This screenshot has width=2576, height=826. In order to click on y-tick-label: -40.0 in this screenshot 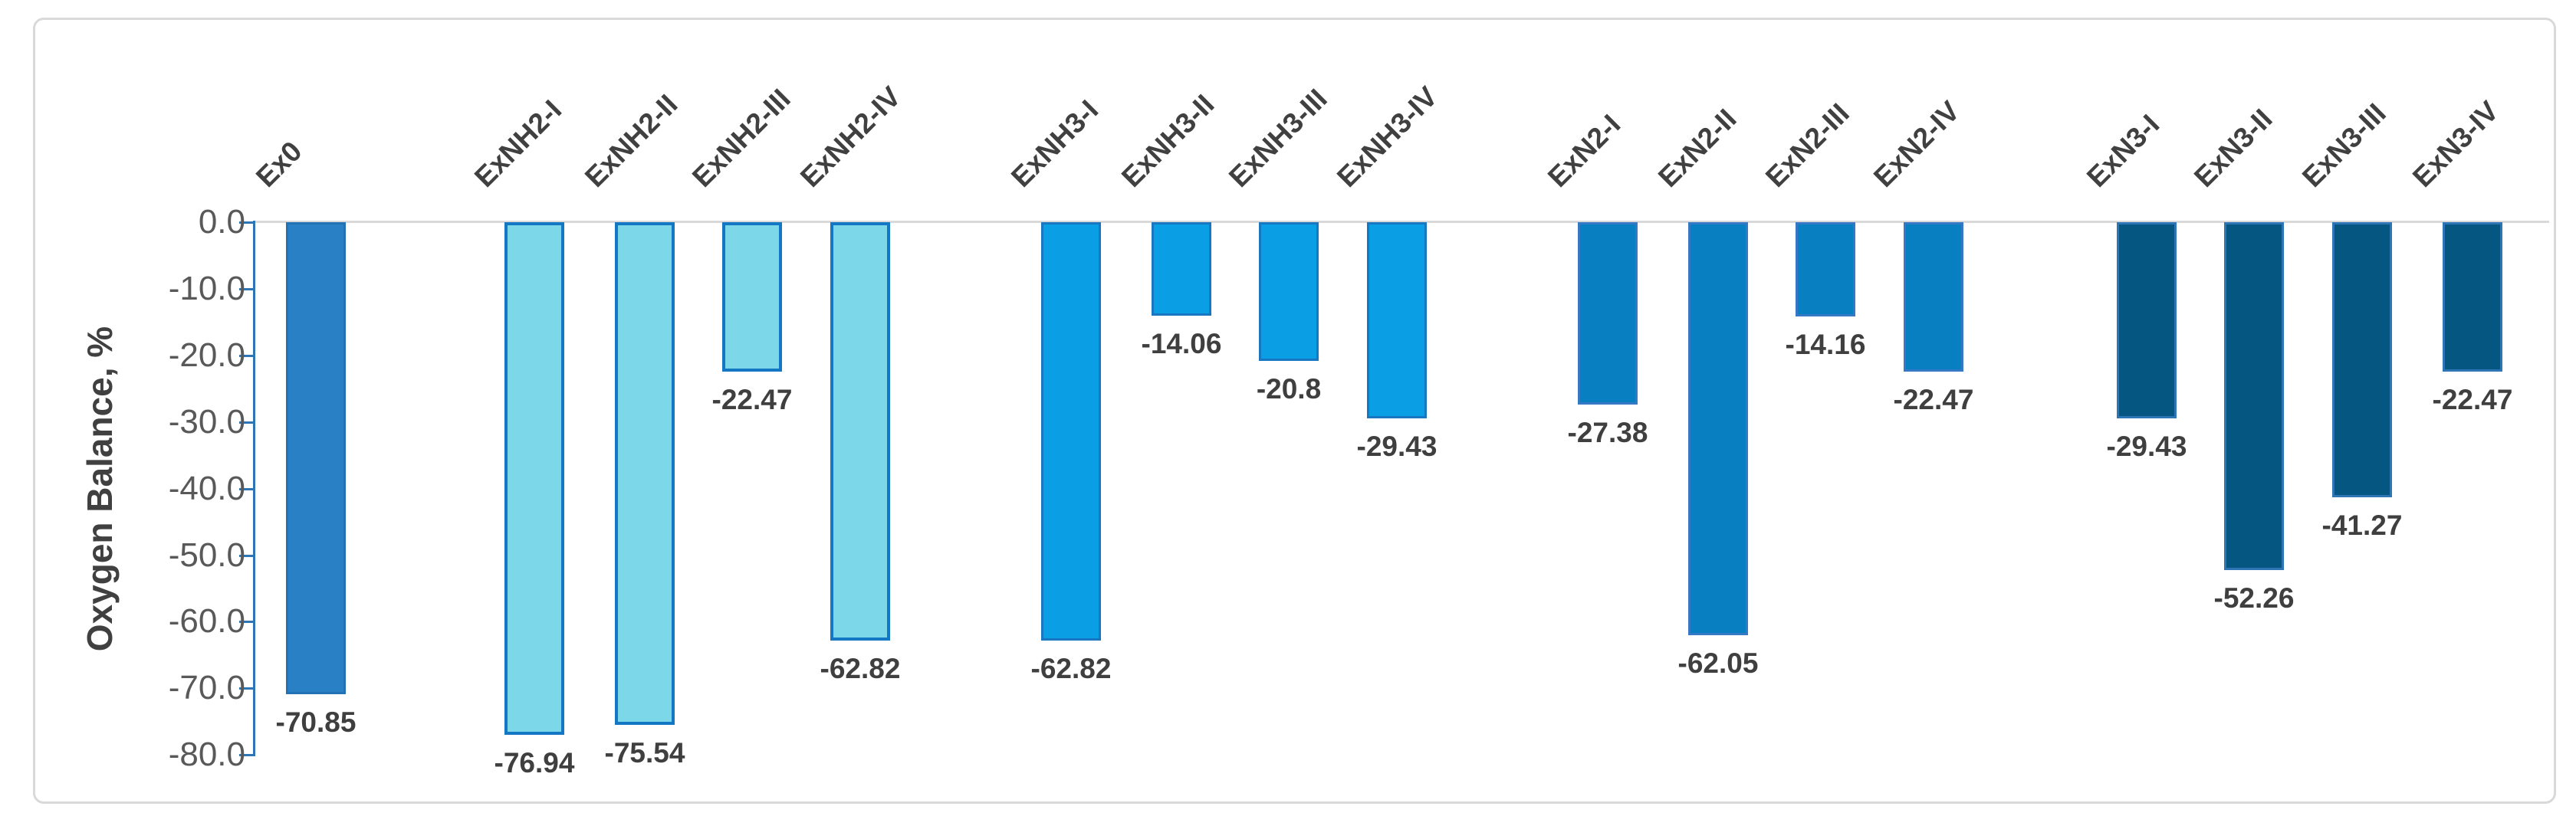, I will do `click(206, 488)`.